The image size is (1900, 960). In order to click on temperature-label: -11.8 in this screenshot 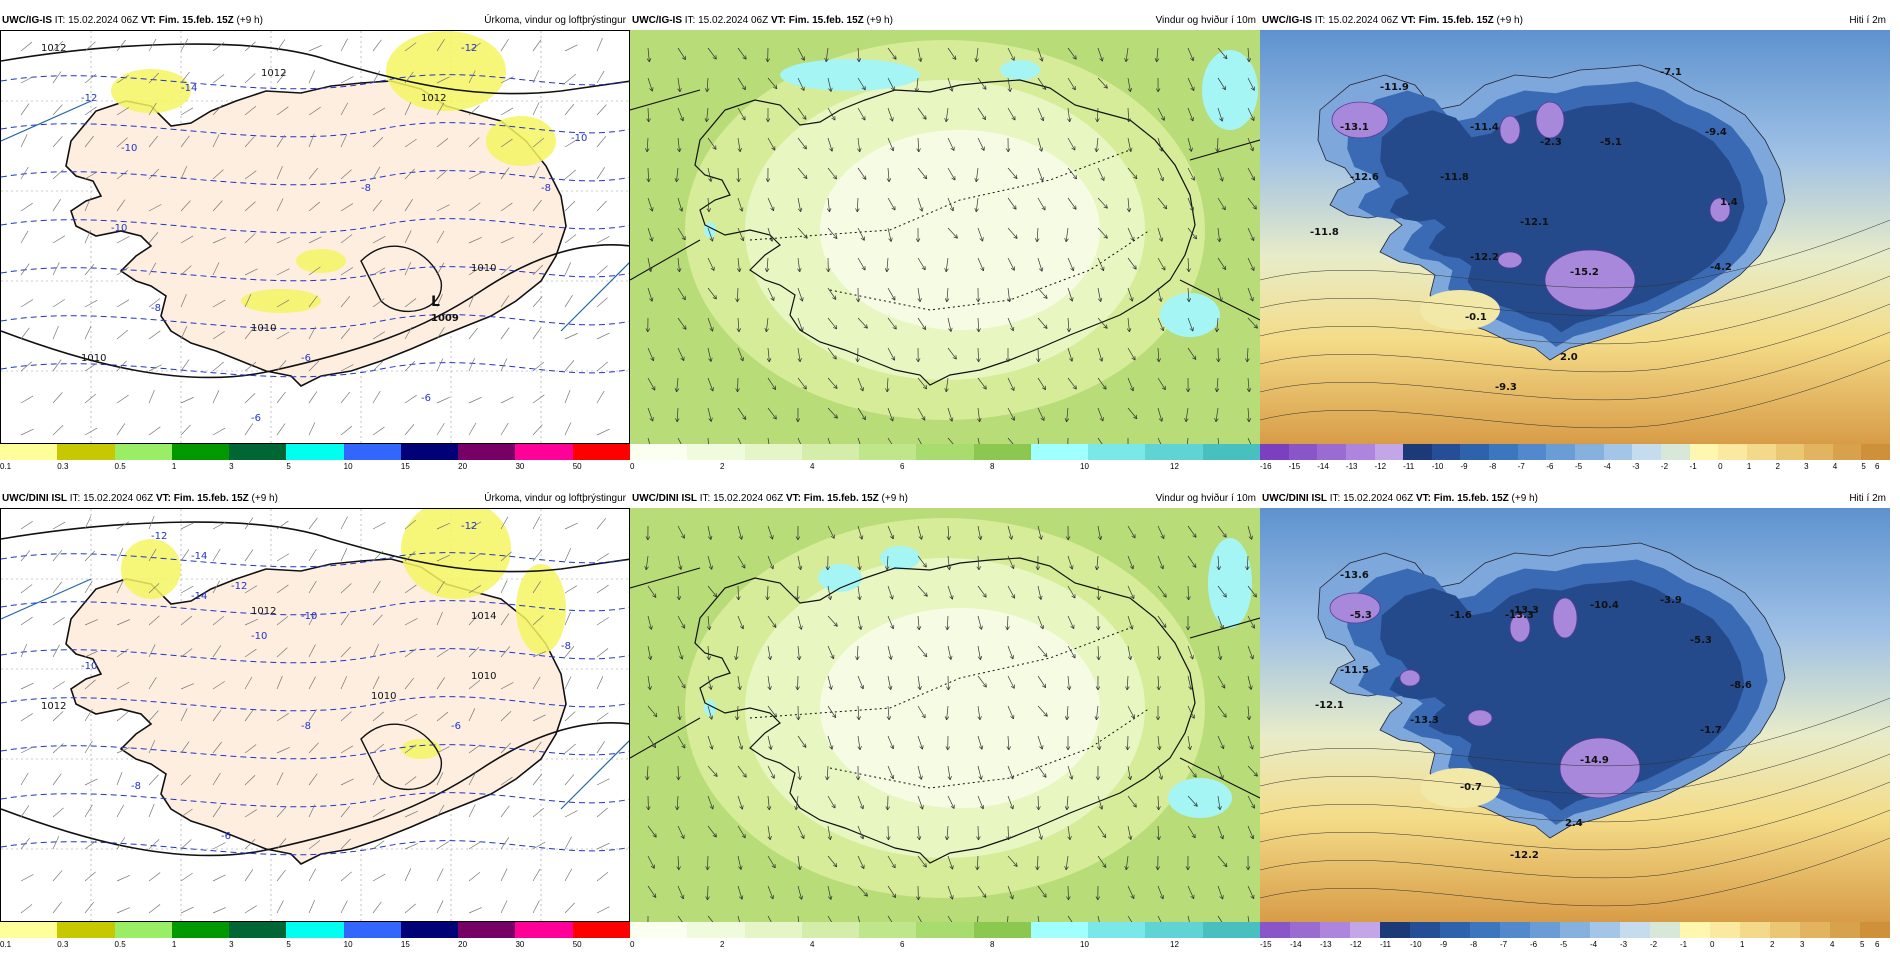, I will do `click(1324, 232)`.